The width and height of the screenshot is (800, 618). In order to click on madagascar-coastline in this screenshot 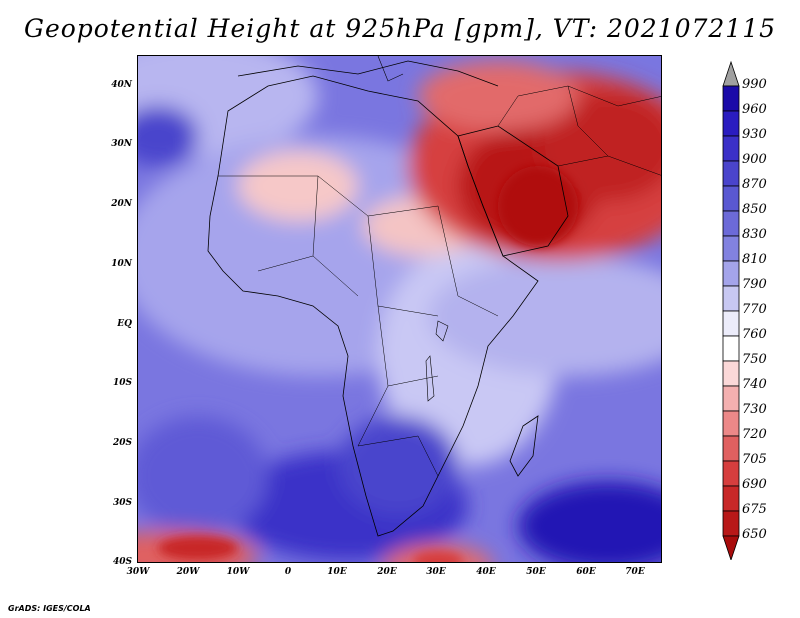, I will do `click(524, 446)`.